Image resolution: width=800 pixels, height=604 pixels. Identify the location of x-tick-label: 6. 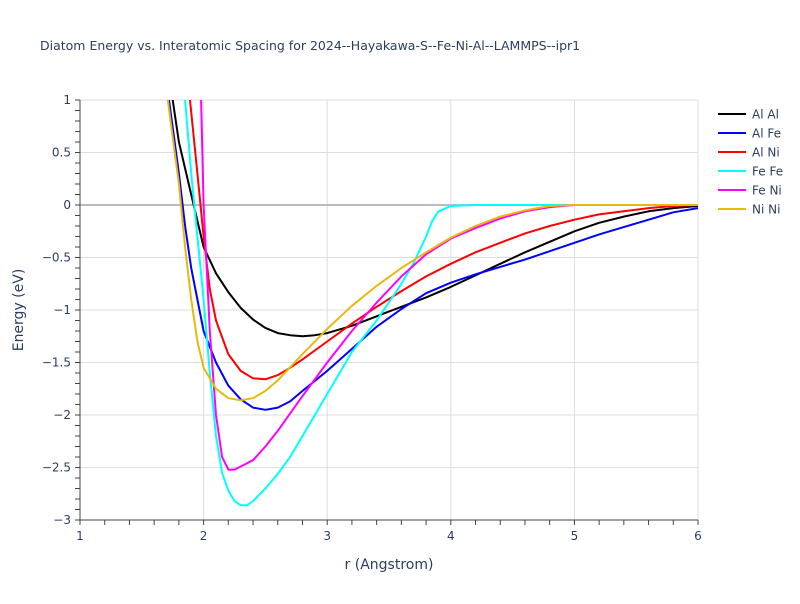
(698, 536).